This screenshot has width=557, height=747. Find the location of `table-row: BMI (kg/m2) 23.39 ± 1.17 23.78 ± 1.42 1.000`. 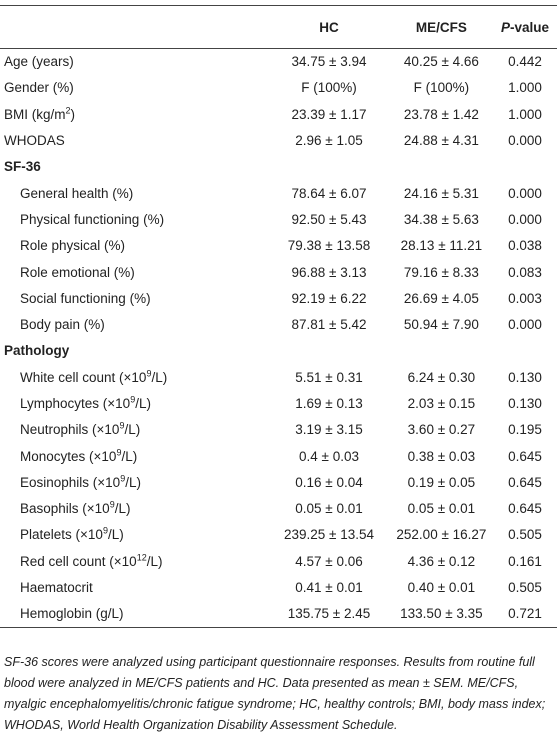

table-row: BMI (kg/m2) 23.39 ± 1.17 23.78 ± 1.42 1.000 is located at coordinates (278, 114).